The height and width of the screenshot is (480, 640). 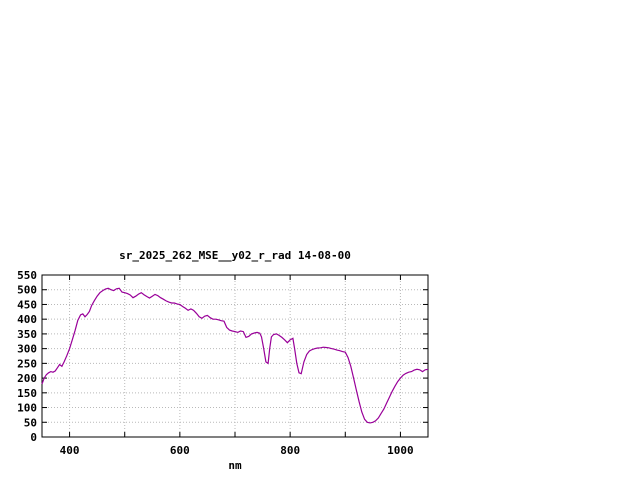 What do you see at coordinates (27, 393) in the screenshot?
I see `y-axis-tick-label: 150` at bounding box center [27, 393].